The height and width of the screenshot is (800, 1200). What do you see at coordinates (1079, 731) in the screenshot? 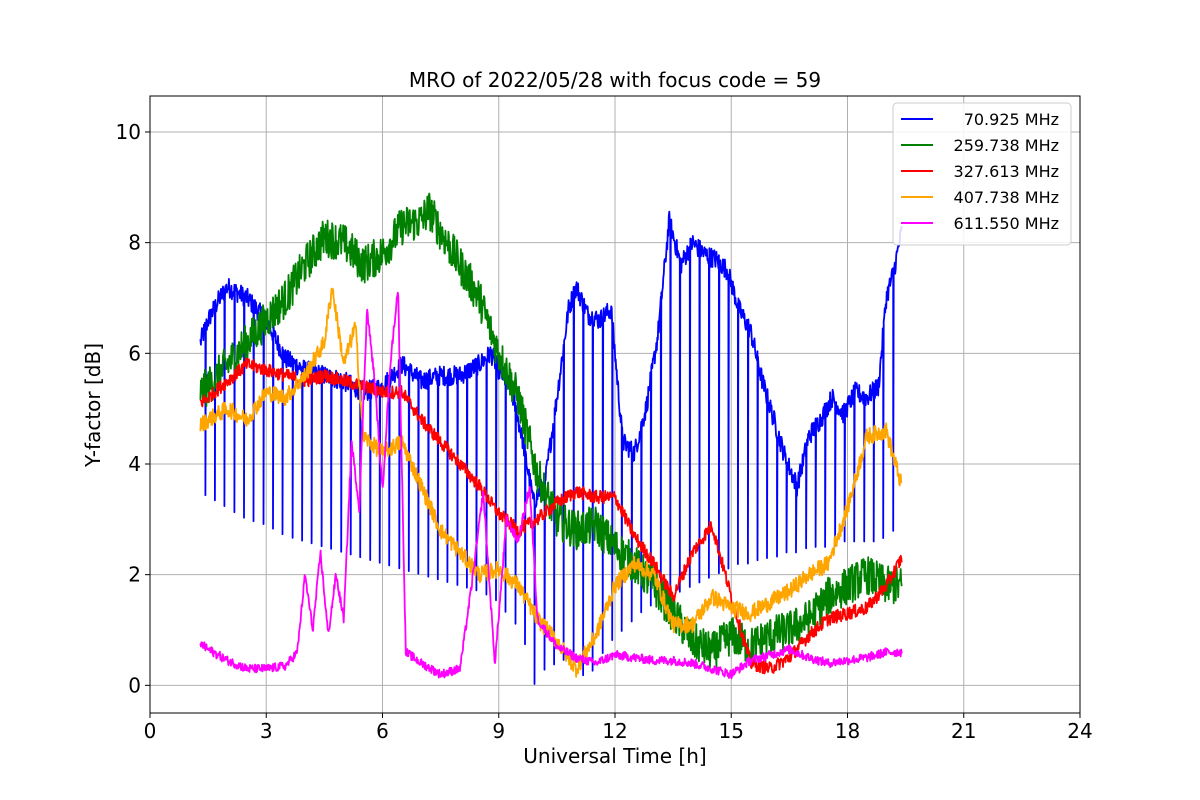
I see `x-tick-label: 24` at bounding box center [1079, 731].